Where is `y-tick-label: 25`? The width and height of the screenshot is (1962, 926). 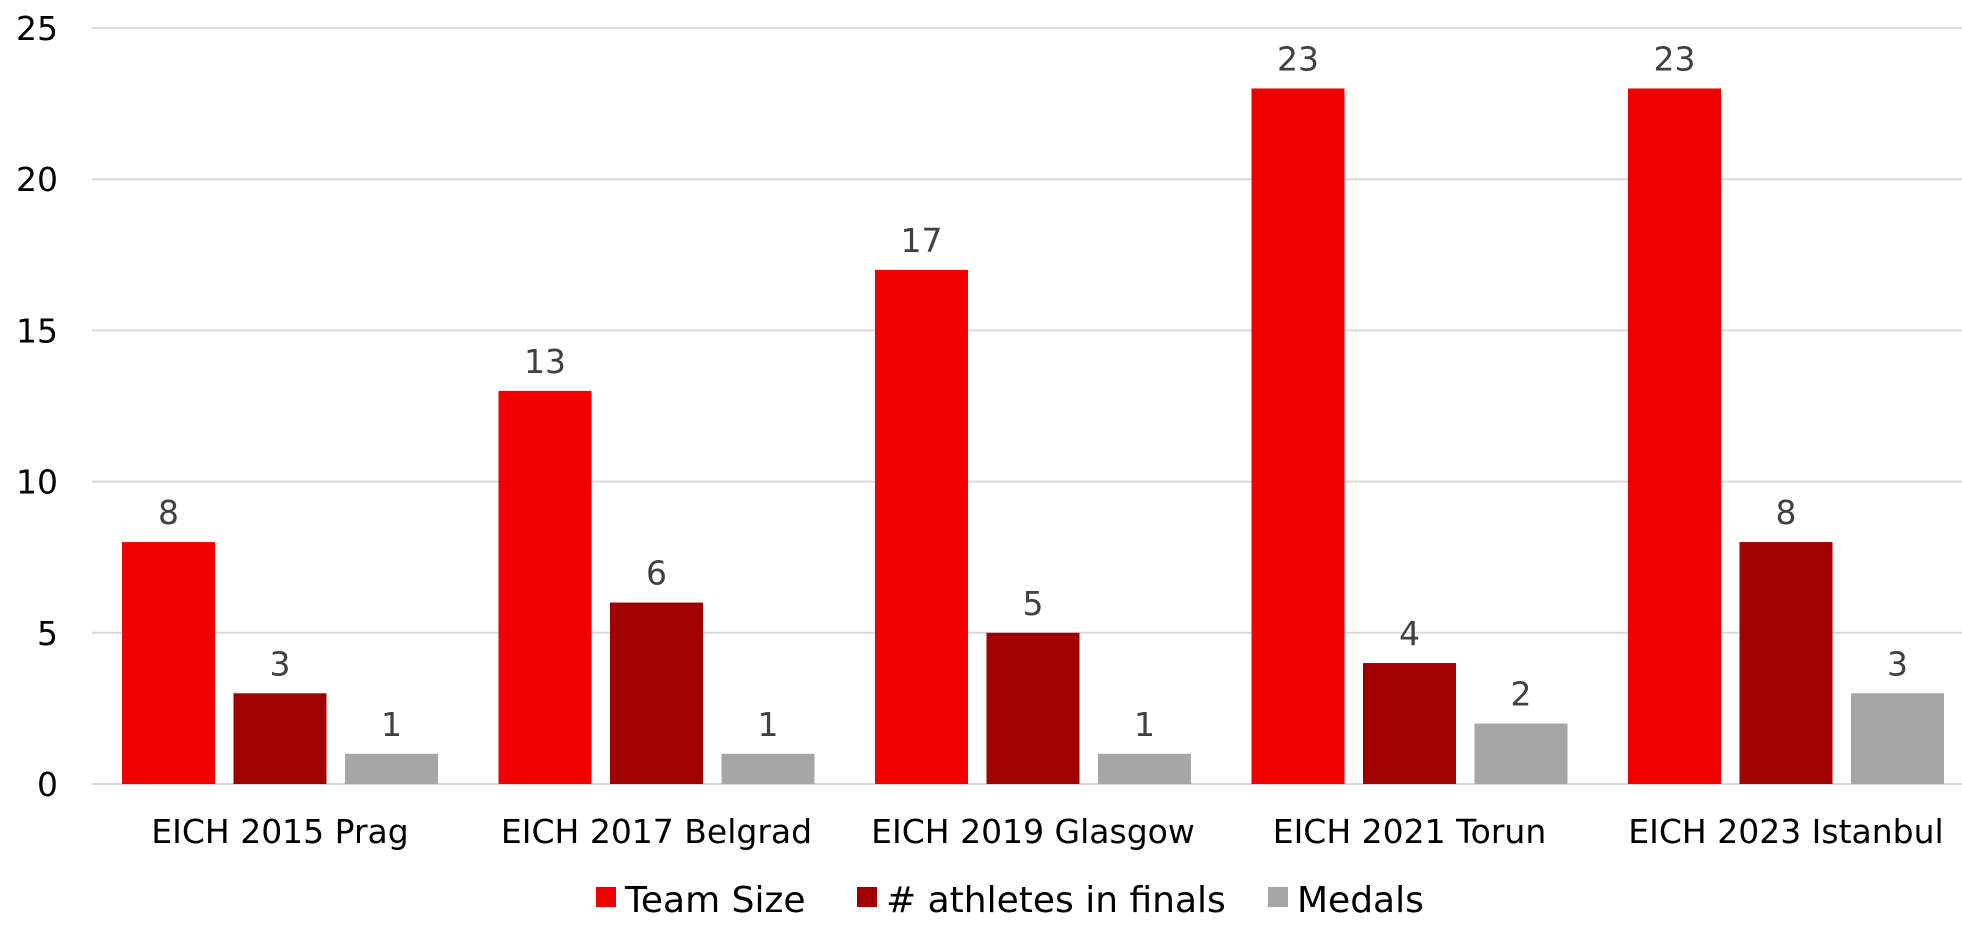
y-tick-label: 25 is located at coordinates (37, 28).